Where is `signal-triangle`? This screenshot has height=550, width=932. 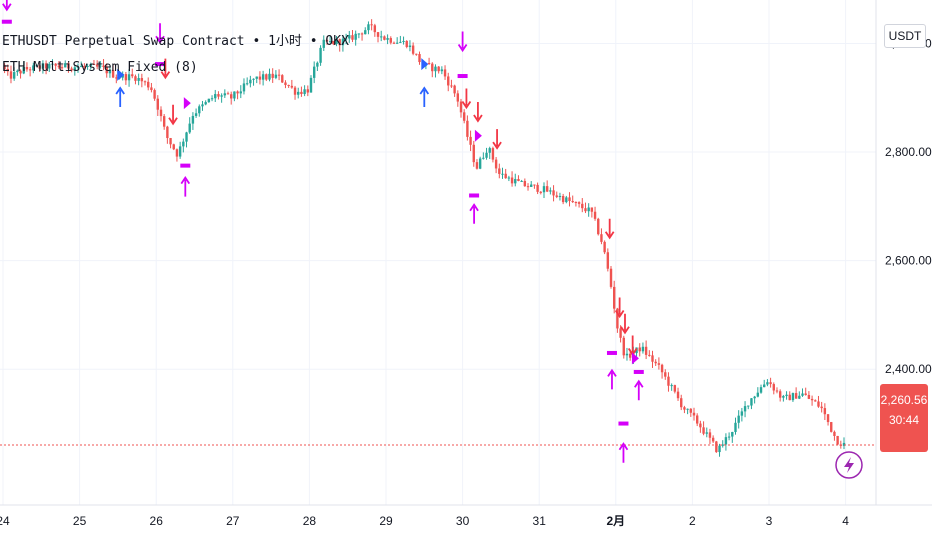
signal-triangle is located at coordinates (121, 74).